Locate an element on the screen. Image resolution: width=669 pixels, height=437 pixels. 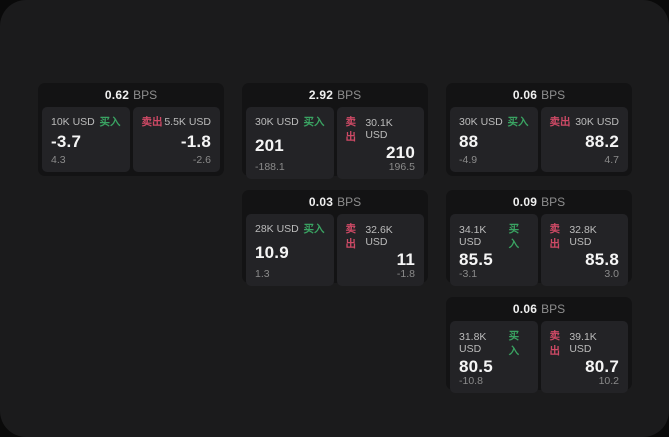
sell-amount-label: 32.8K USD is located at coordinates (583, 236).